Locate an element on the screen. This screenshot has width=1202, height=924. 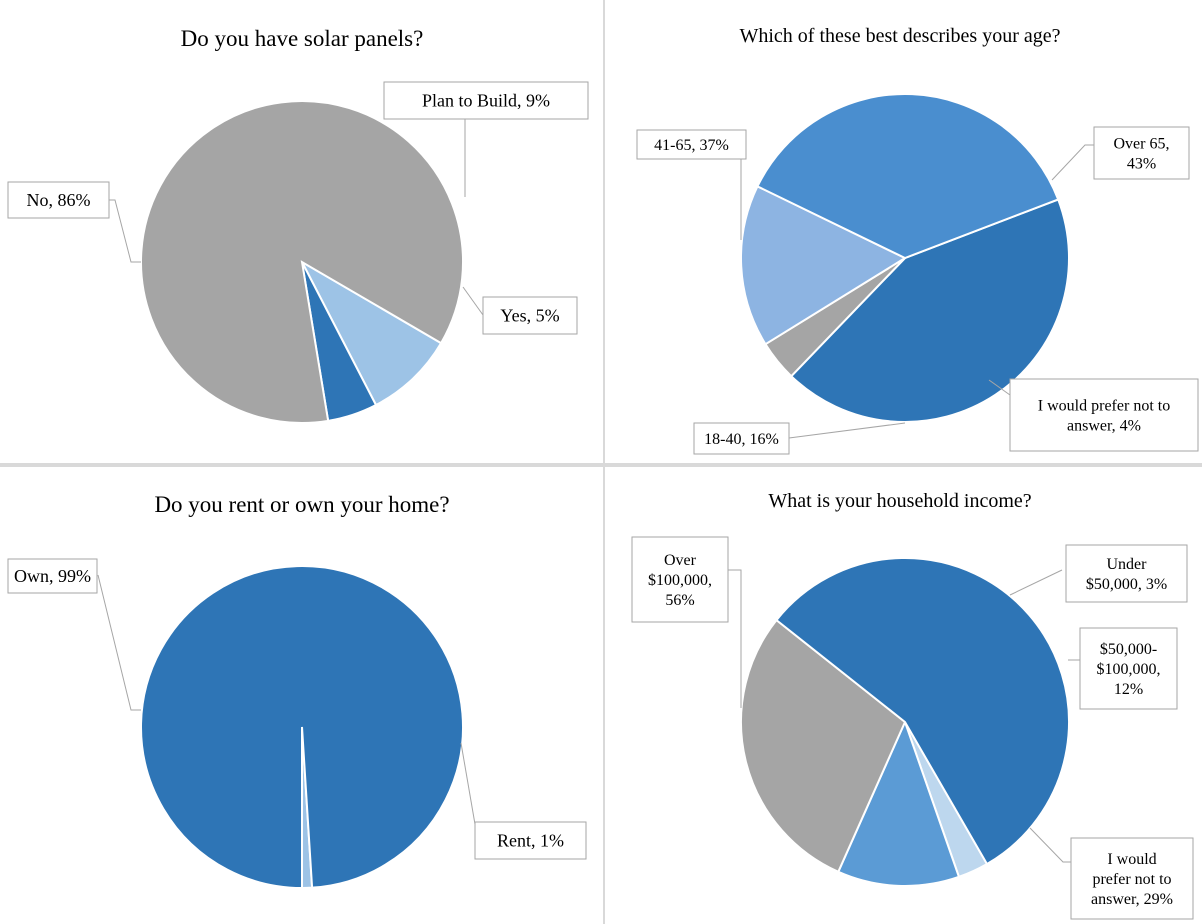
data-label: Rent, 1% is located at coordinates (530, 841).